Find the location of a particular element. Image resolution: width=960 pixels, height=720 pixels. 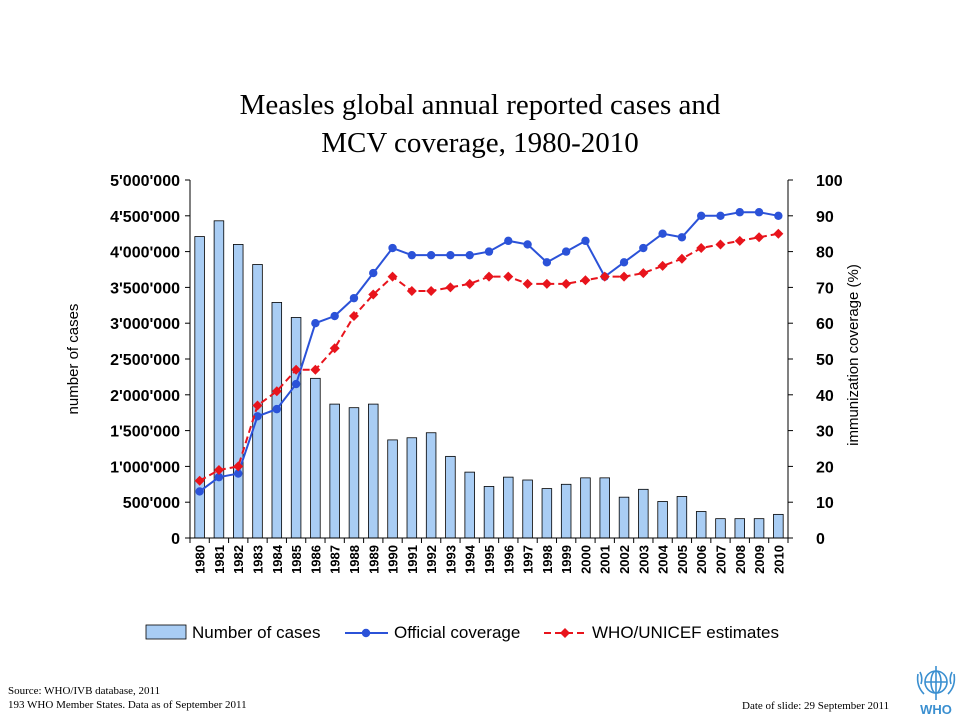

y-tick-label-left: 0 is located at coordinates (175, 539).